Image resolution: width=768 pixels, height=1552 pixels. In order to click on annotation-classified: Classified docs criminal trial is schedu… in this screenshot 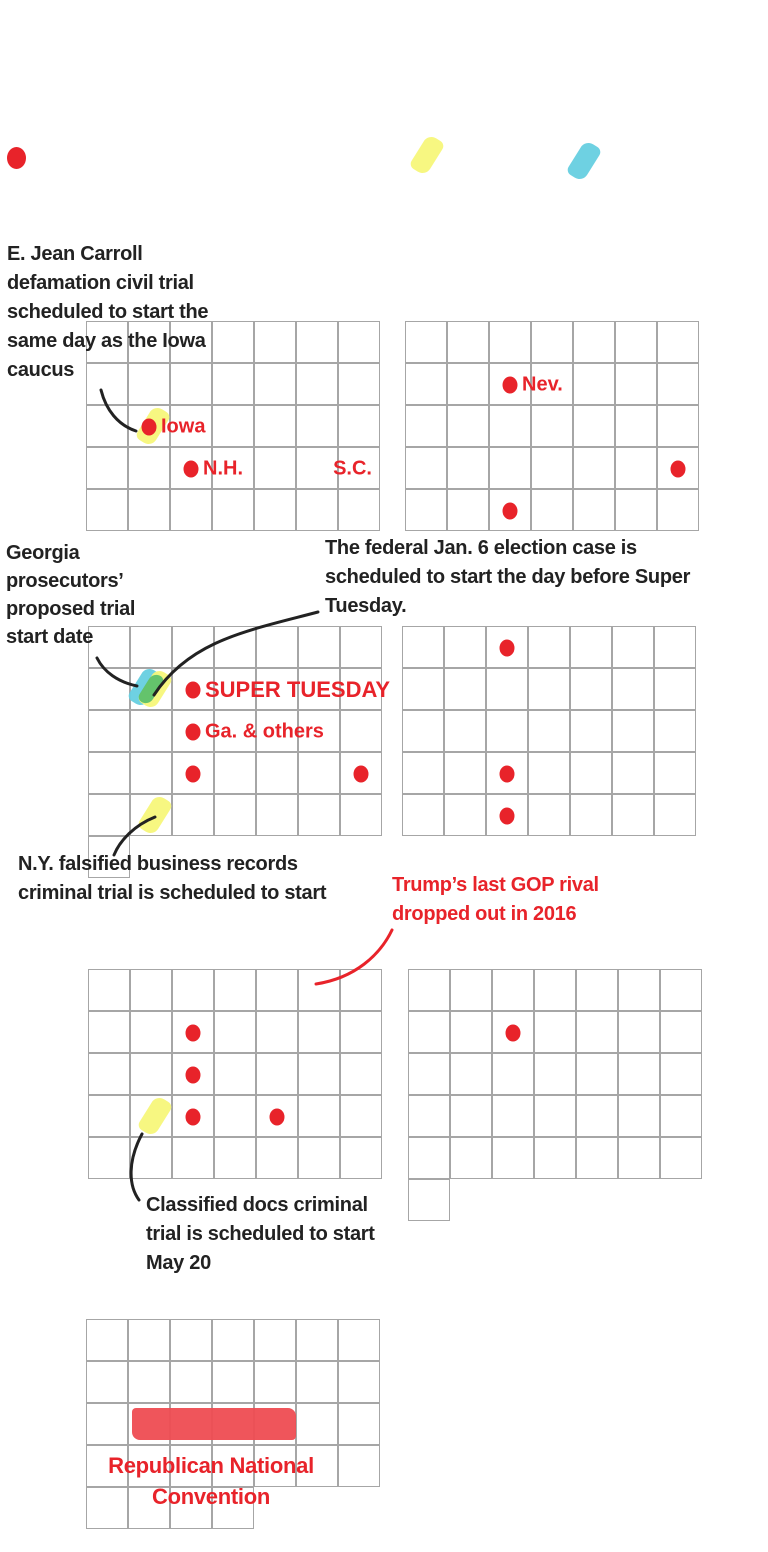, I will do `click(260, 1234)`.